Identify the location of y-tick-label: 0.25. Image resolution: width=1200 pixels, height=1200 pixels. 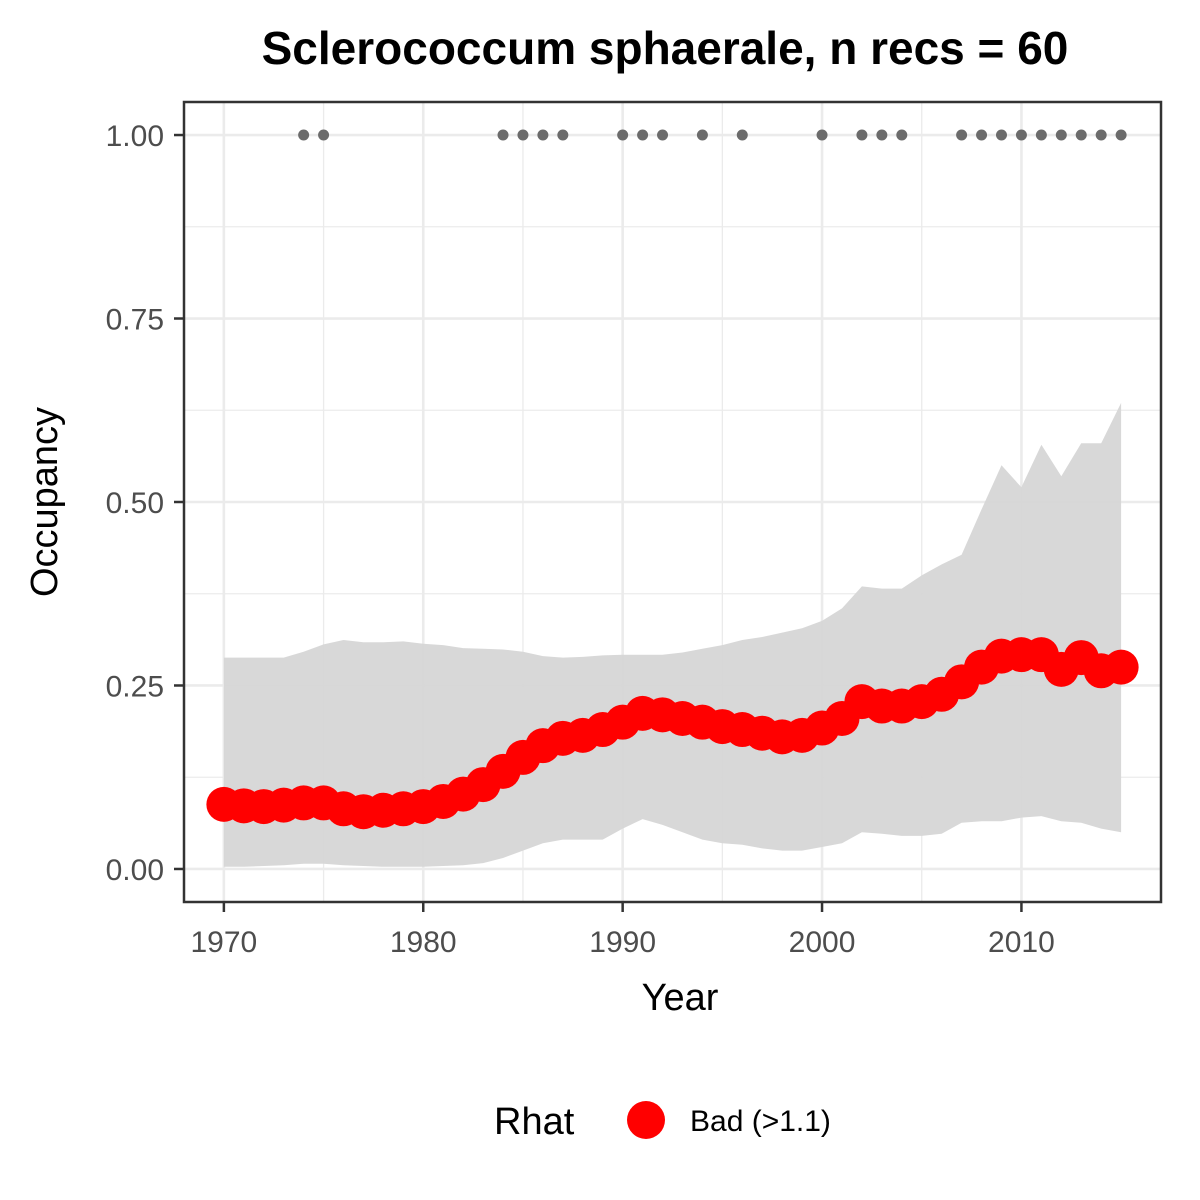
(135, 686).